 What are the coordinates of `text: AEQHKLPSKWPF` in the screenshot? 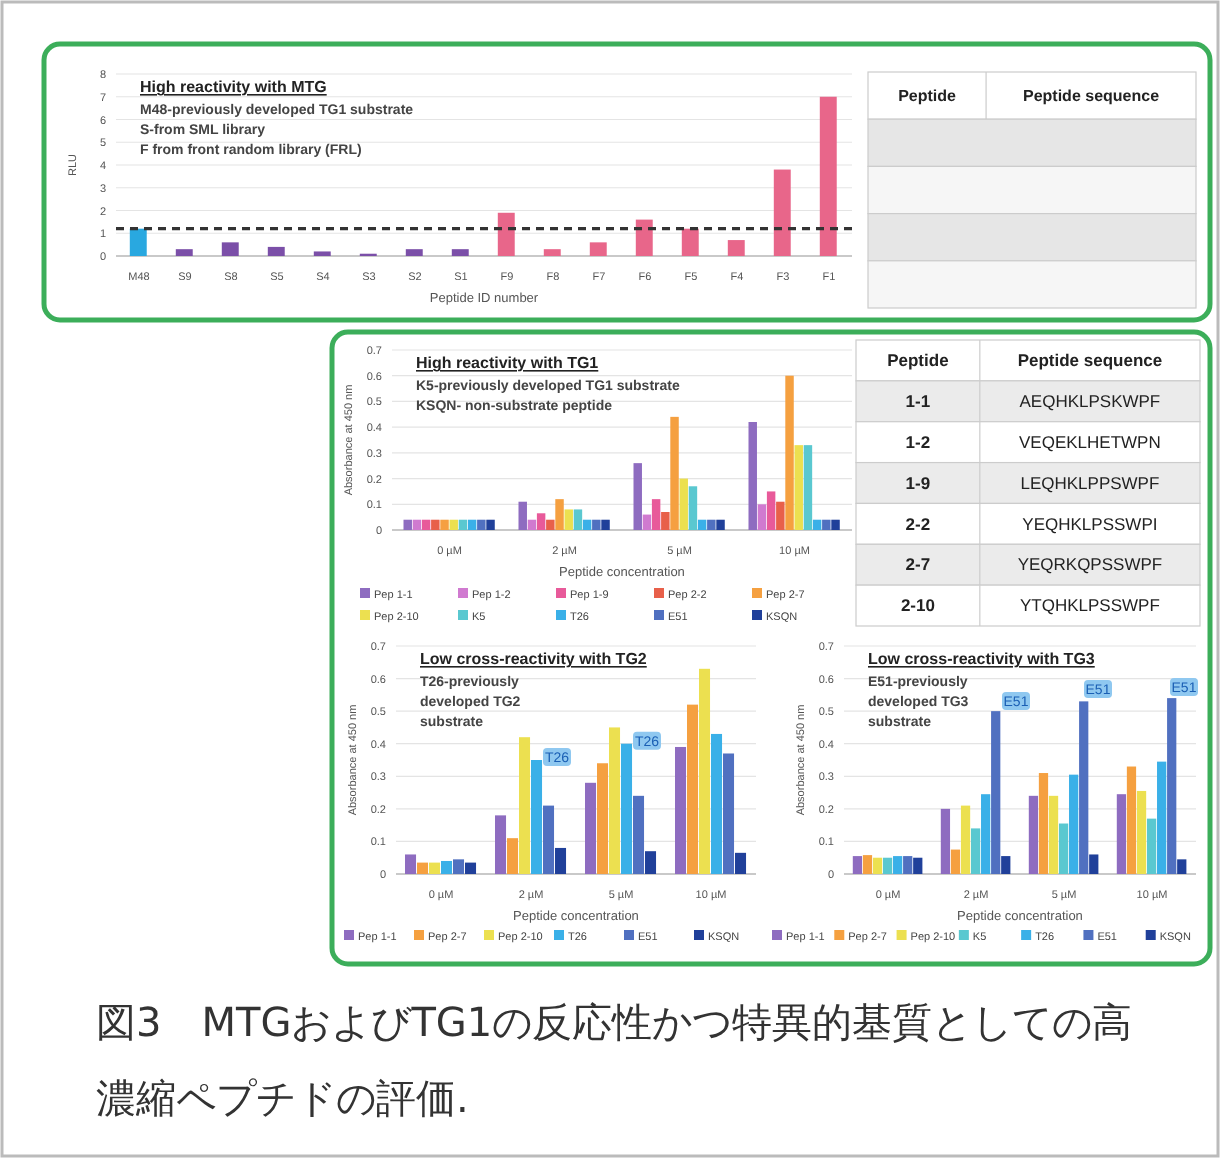 It's located at (1090, 400).